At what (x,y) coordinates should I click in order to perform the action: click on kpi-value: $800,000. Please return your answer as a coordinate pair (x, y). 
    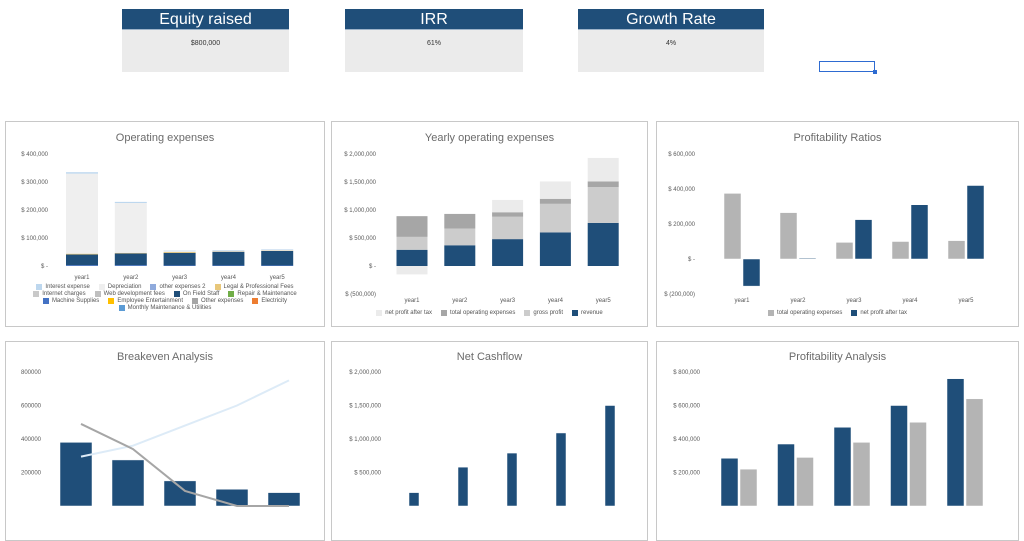
    Looking at the image, I should click on (205, 43).